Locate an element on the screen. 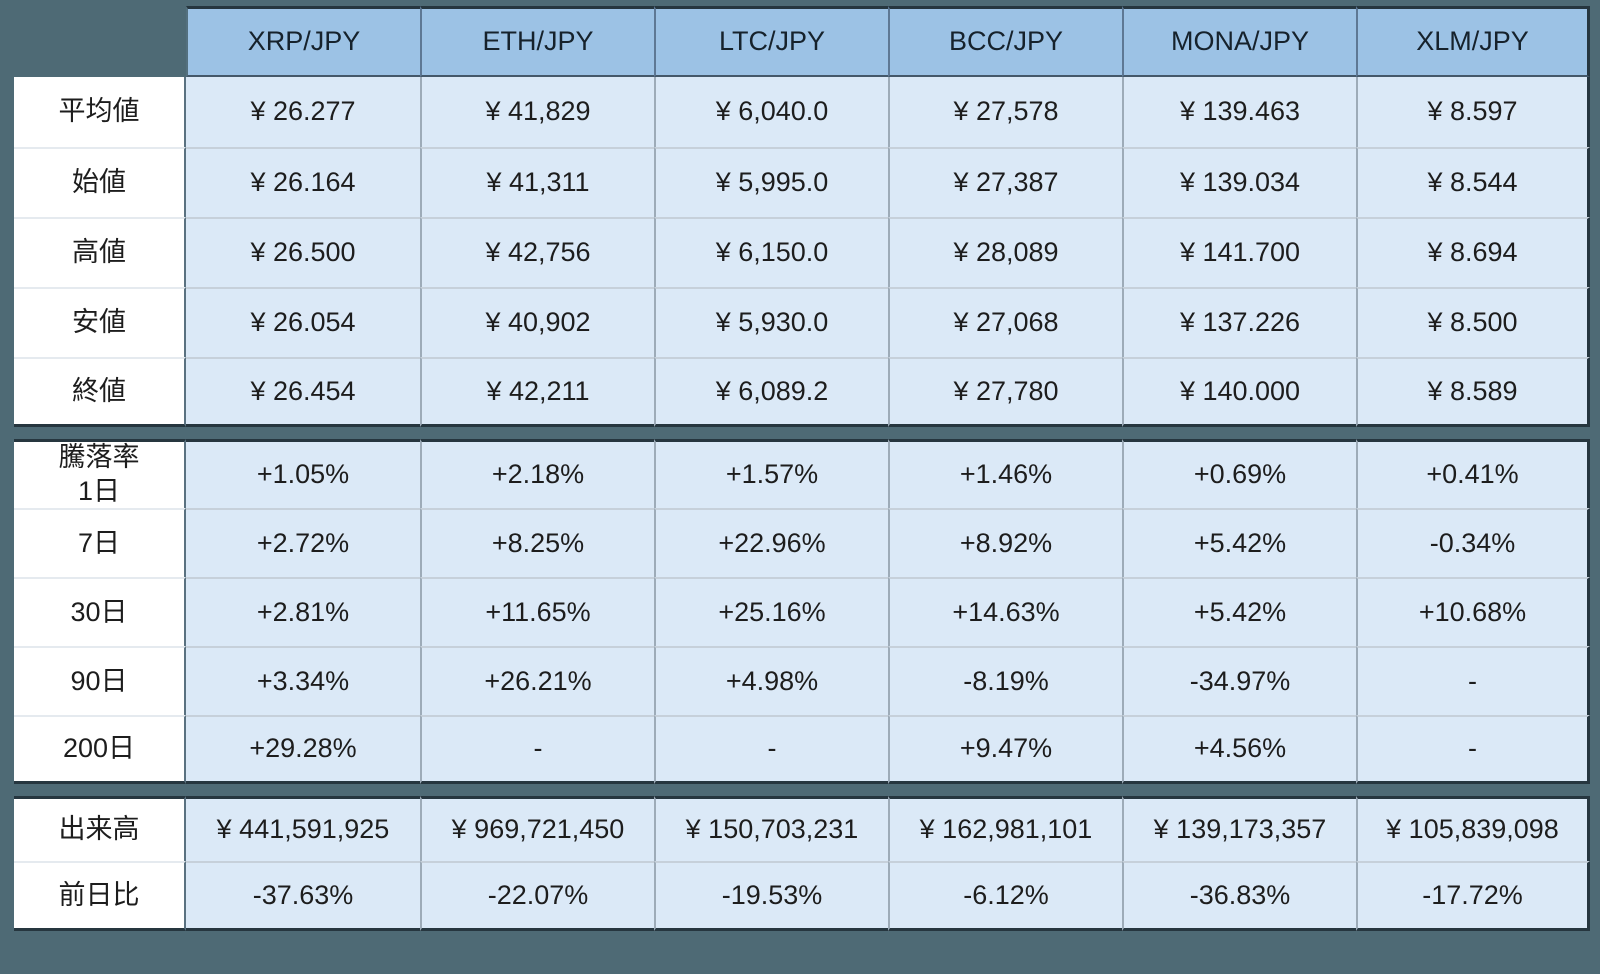 This screenshot has height=974, width=1600. change-cell: +1.46% is located at coordinates (1005, 473).